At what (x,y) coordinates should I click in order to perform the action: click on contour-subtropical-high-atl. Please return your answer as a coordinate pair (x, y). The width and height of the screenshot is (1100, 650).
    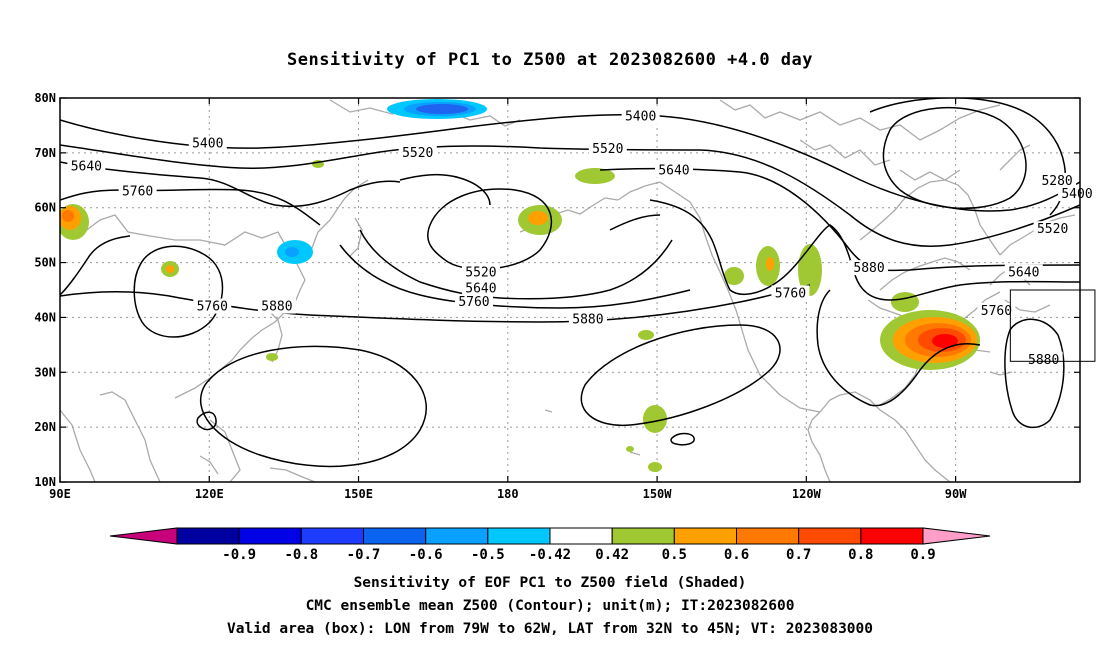
    Looking at the image, I should click on (1034, 373).